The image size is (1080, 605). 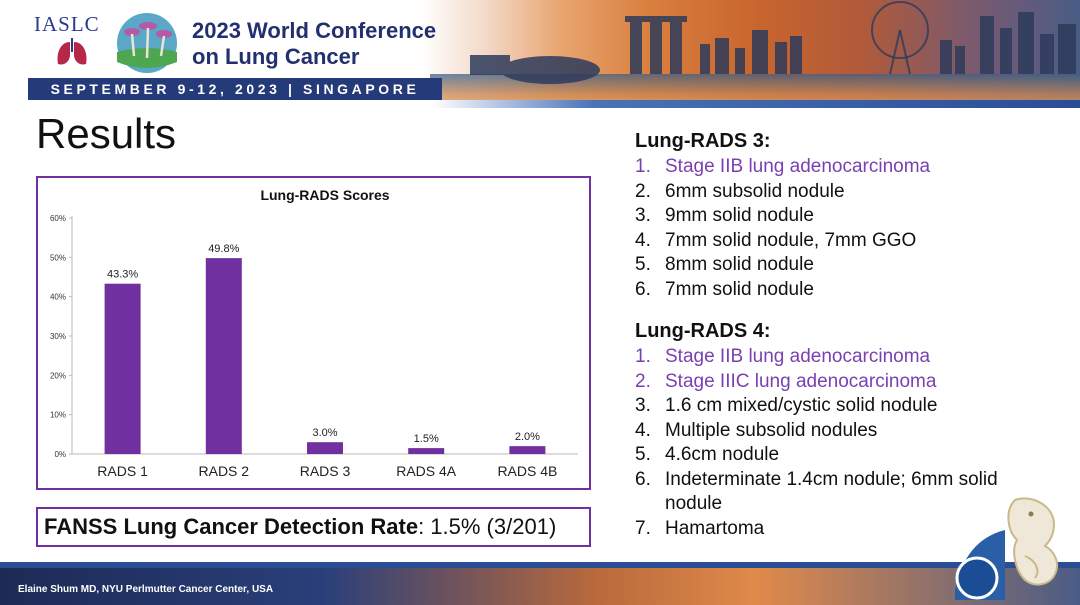 I want to click on detection-rate-value: : 1.5% (3/201), so click(x=487, y=526).